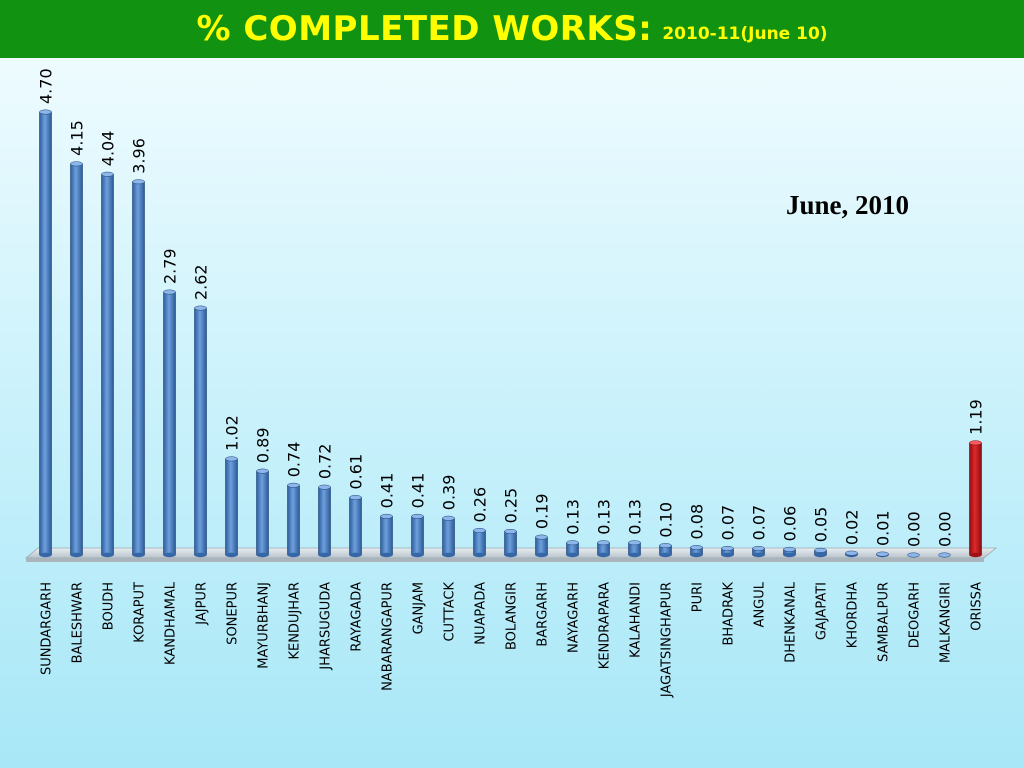 The image size is (1024, 768). What do you see at coordinates (326, 626) in the screenshot?
I see `category-label: JHARSUGUDA` at bounding box center [326, 626].